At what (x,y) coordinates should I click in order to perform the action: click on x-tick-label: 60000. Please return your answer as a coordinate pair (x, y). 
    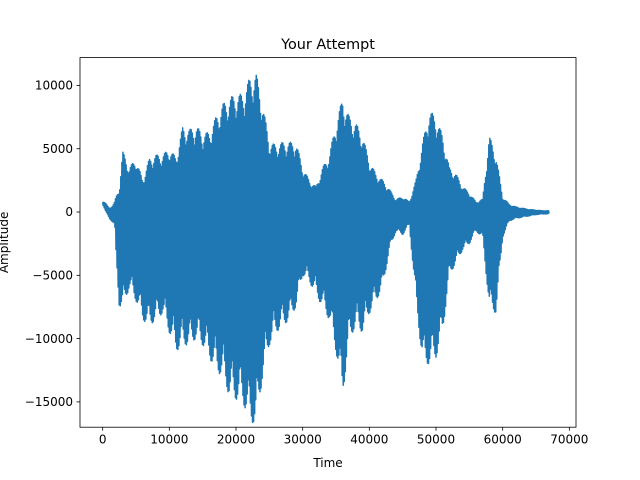
    Looking at the image, I should click on (503, 440).